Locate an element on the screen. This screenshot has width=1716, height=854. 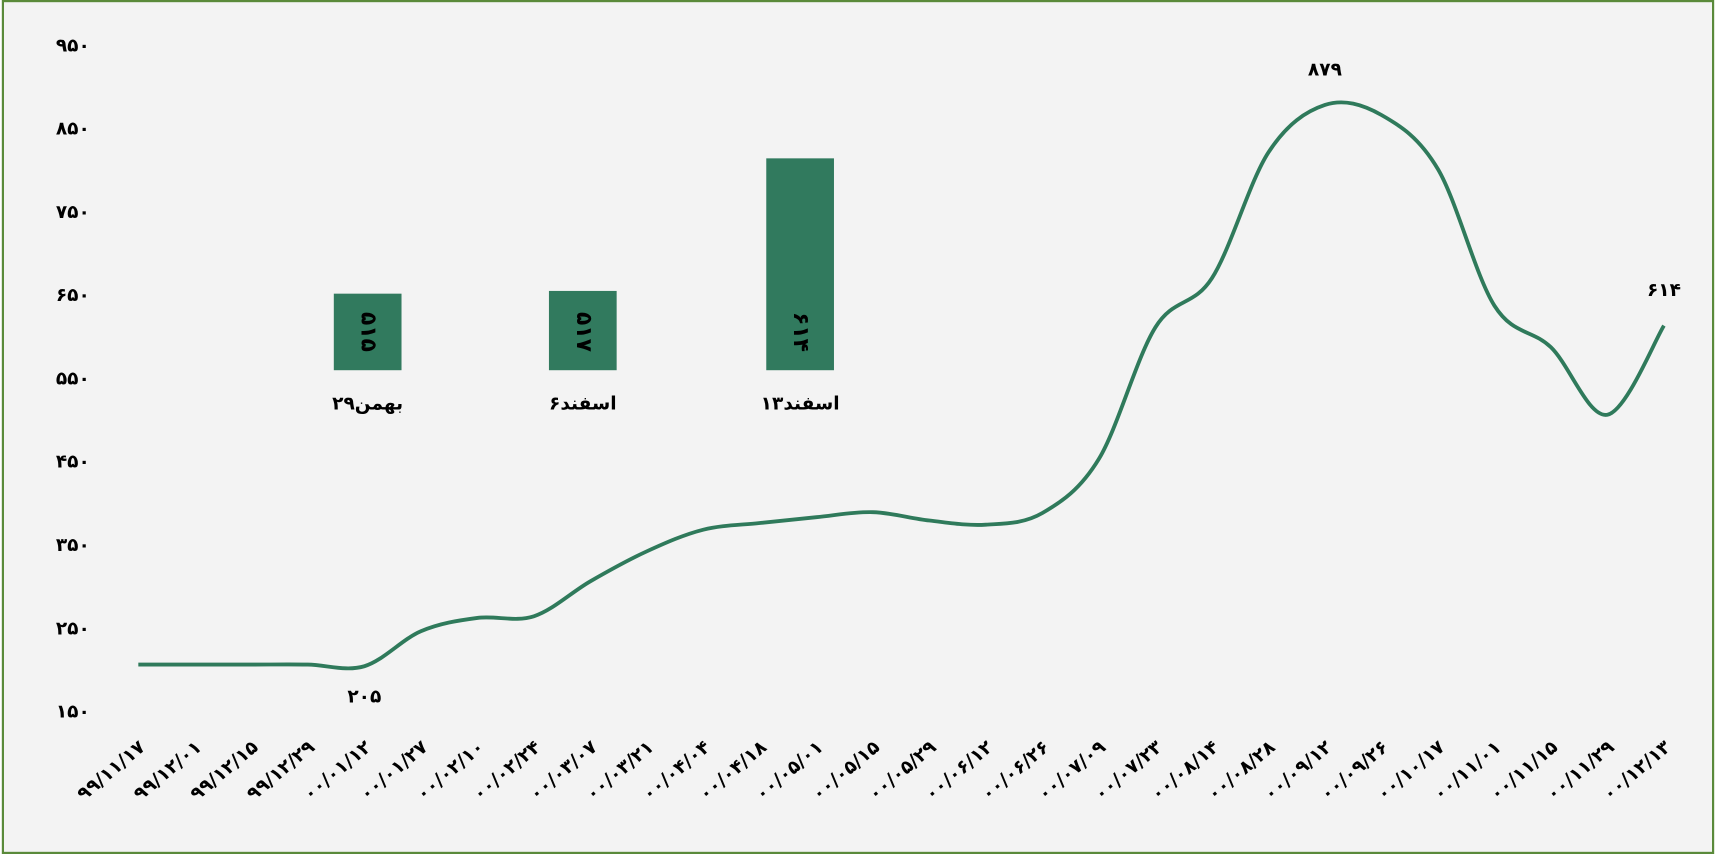
bar-value-label: ۶۱۴ is located at coordinates (800, 332).